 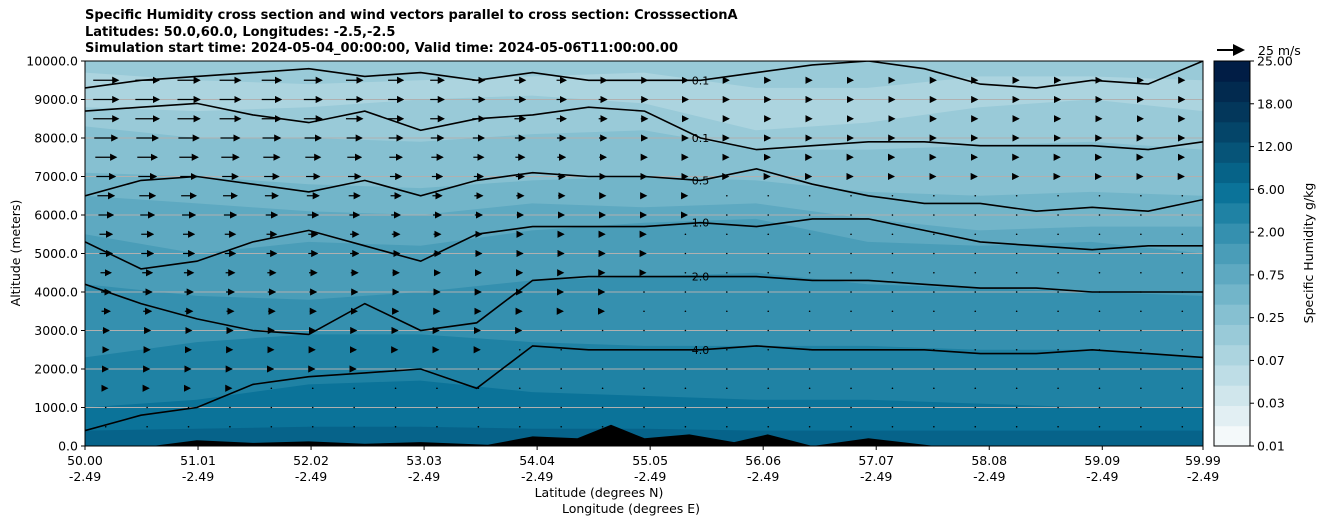 What do you see at coordinates (1259, 50) in the screenshot?
I see `wind-reference-key: 25 m/s` at bounding box center [1259, 50].